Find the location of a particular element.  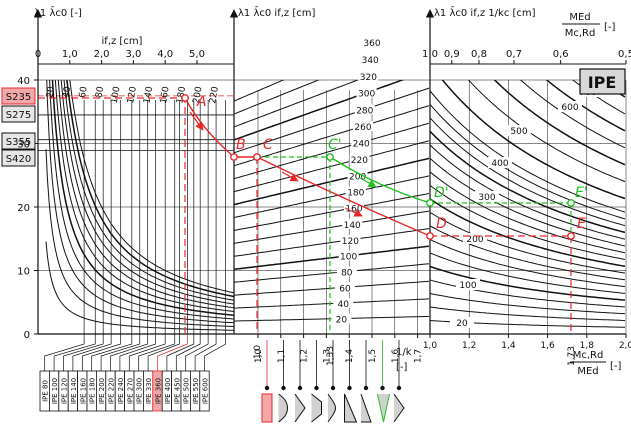

point-E' is located at coordinates (571, 203).